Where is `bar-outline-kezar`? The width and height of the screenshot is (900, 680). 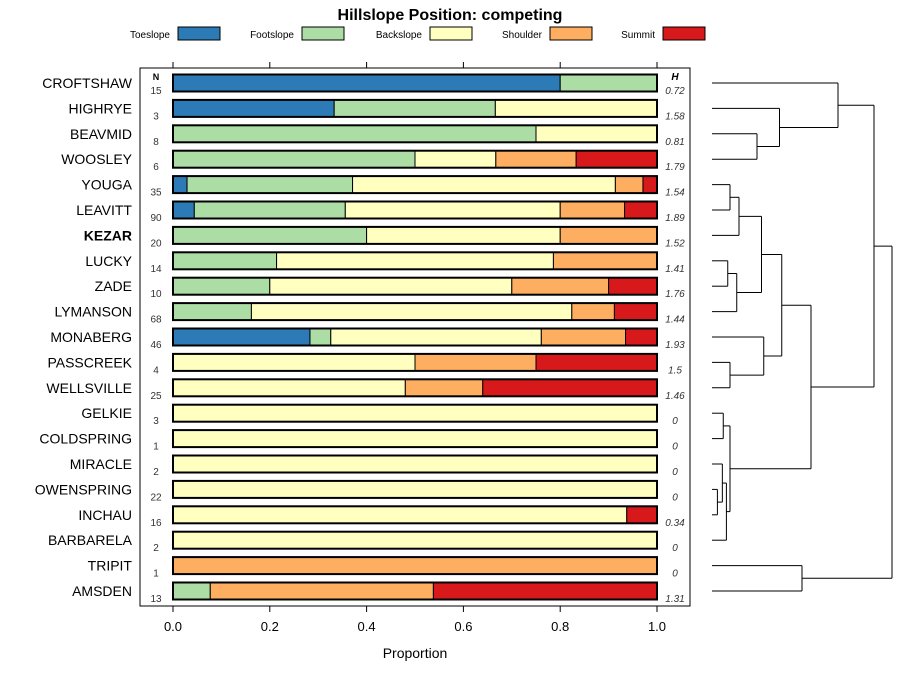 bar-outline-kezar is located at coordinates (415, 235).